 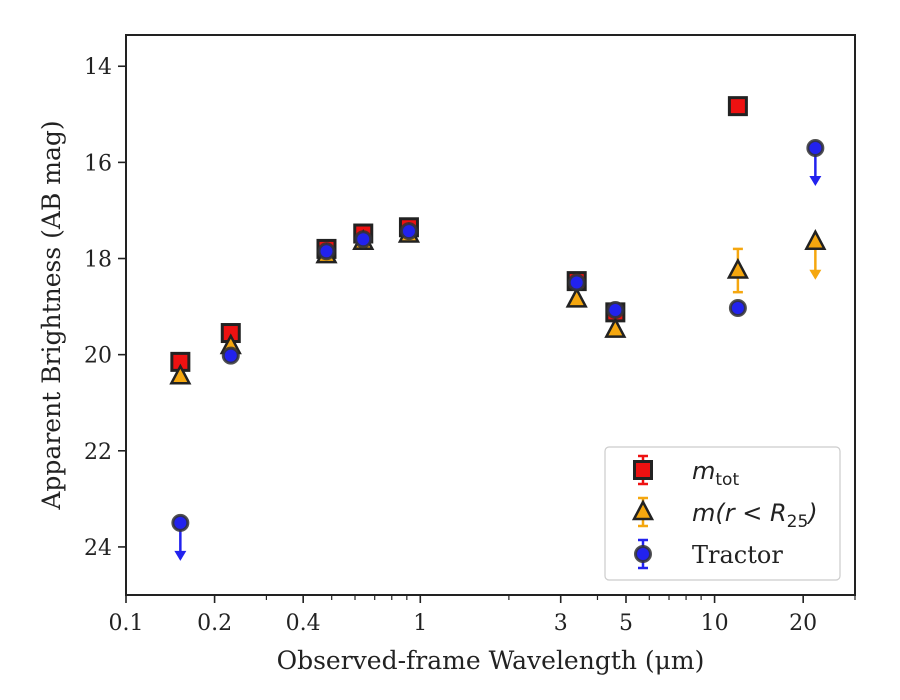 I want to click on legend-label: mtot, so click(x=715, y=473).